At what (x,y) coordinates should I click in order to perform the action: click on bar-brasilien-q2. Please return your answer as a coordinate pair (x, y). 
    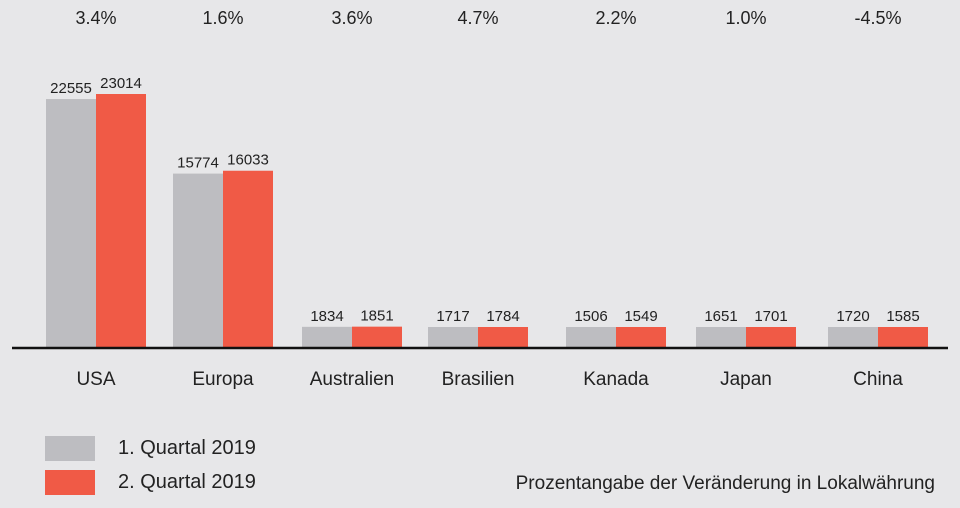
    Looking at the image, I should click on (503, 337).